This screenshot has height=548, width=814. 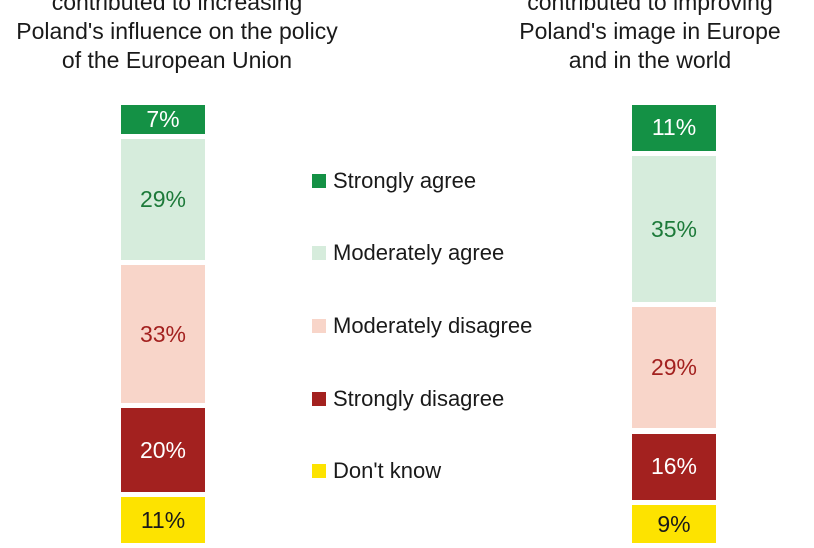 I want to click on bar-segment-moderately-agree: 29%, so click(x=163, y=200).